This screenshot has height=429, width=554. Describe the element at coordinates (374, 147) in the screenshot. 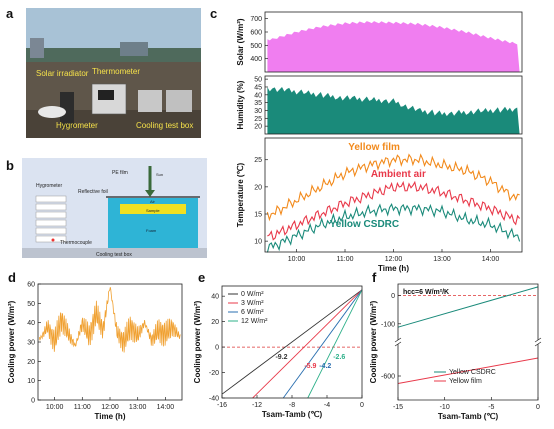

I see `yellow-film-label: Yellow film` at that location.